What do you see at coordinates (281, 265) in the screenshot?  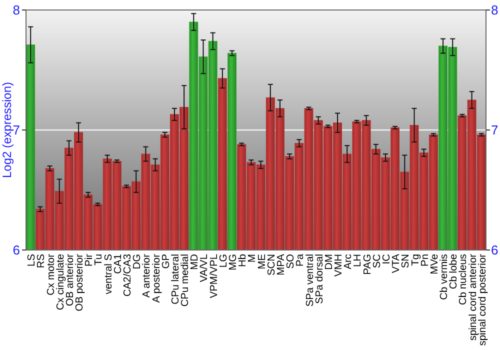 I see `x-tick-label: MPA` at bounding box center [281, 265].